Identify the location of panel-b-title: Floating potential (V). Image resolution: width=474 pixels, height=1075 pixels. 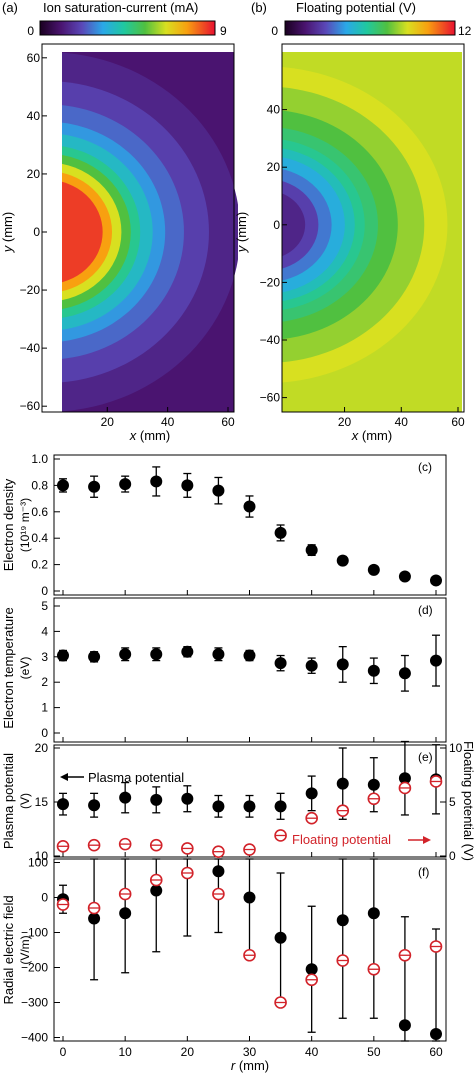
(356, 7).